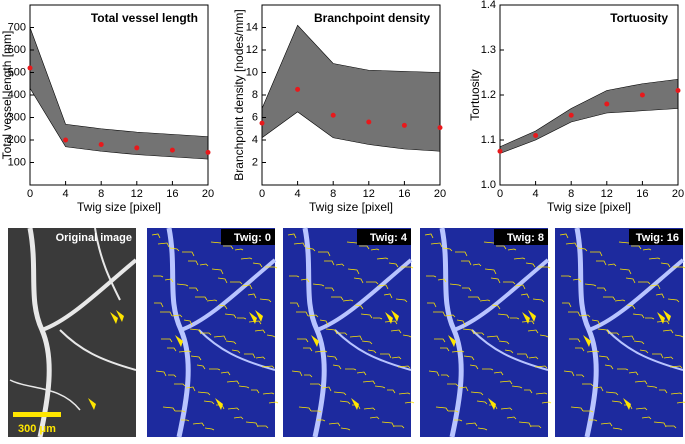 The image size is (685, 444). I want to click on image-label: Twig: 0, so click(252, 238).